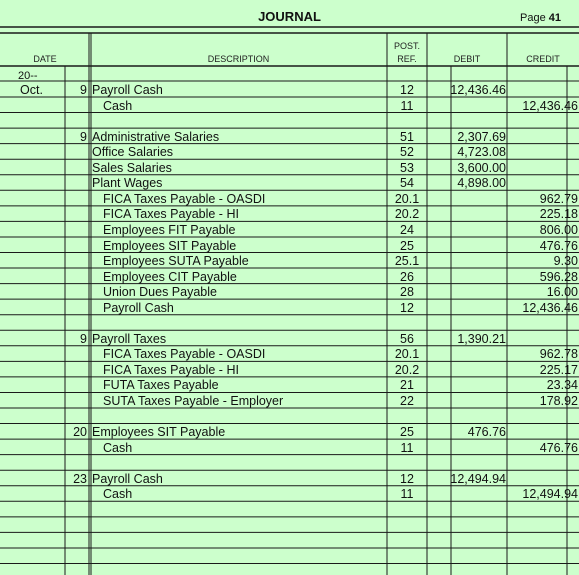 Image resolution: width=579 pixels, height=575 pixels. What do you see at coordinates (28, 76) in the screenshot?
I see `year-cell: 20--` at bounding box center [28, 76].